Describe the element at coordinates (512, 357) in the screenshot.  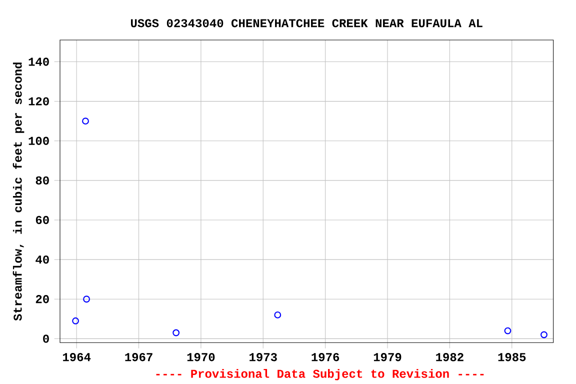
I see `x-tick-label: 1985` at that location.